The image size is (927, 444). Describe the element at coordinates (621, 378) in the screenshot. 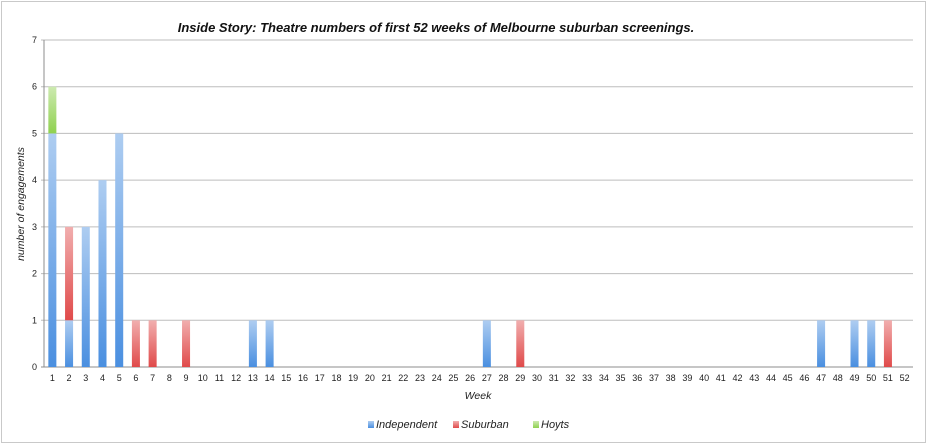

I see `x-tick-label: 35` at that location.